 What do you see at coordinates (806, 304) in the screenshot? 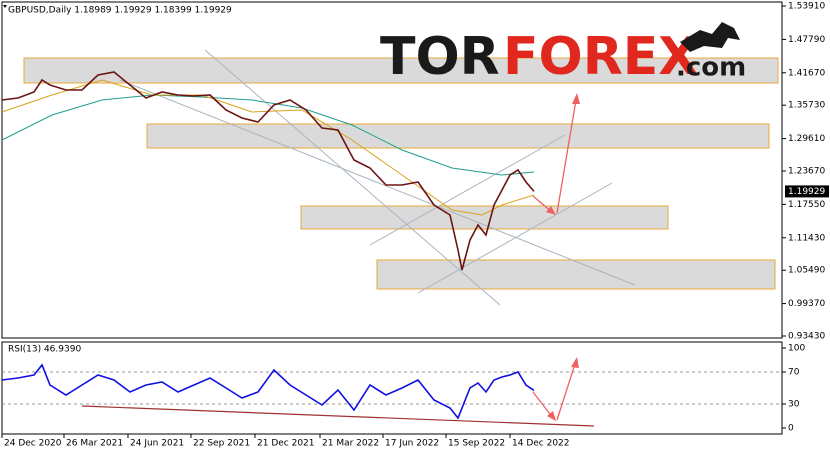
I see `y-tick-label: 0.99370` at bounding box center [806, 304].